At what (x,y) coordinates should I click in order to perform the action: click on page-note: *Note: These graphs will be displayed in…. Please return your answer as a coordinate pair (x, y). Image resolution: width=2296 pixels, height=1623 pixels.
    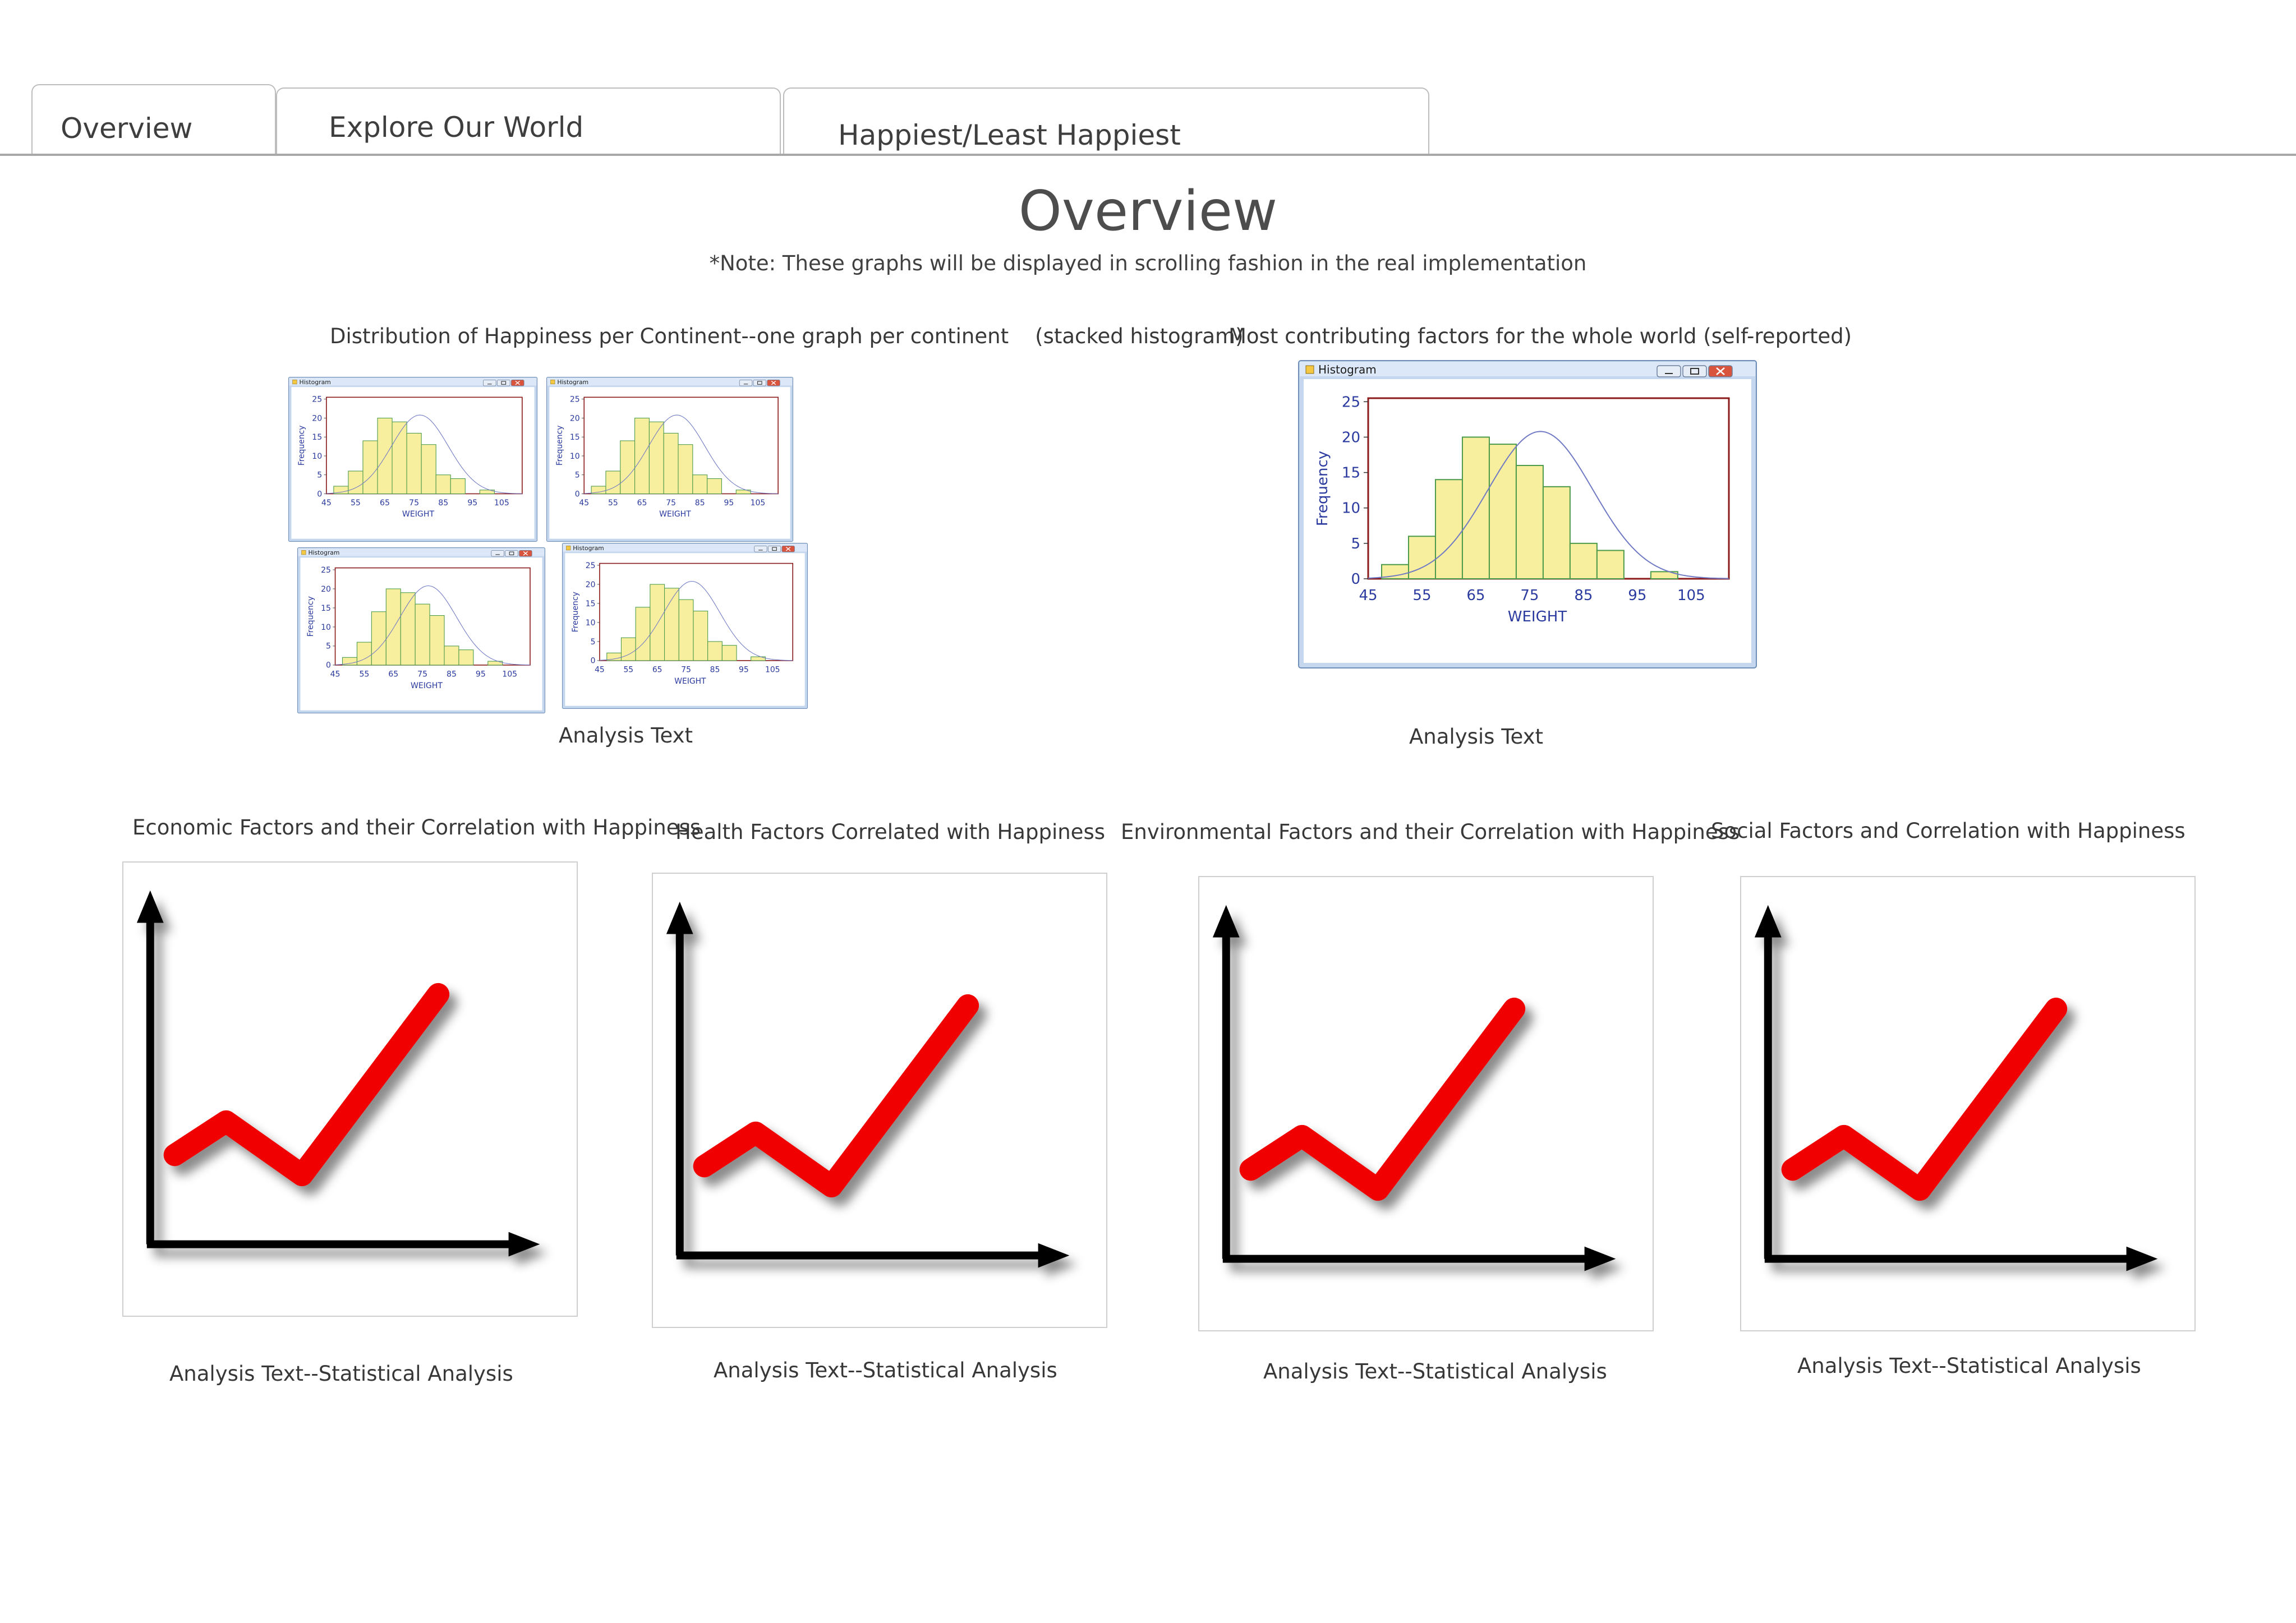
    Looking at the image, I should click on (1148, 263).